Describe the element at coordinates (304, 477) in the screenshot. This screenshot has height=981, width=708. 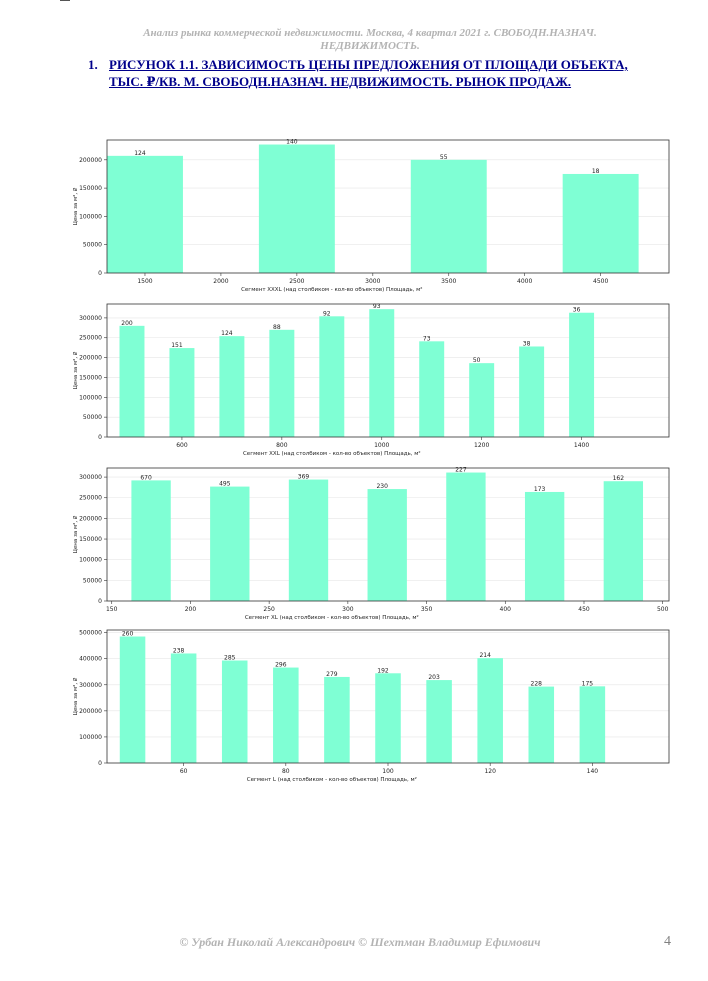
I see `xl-bar-count-label: 369` at that location.